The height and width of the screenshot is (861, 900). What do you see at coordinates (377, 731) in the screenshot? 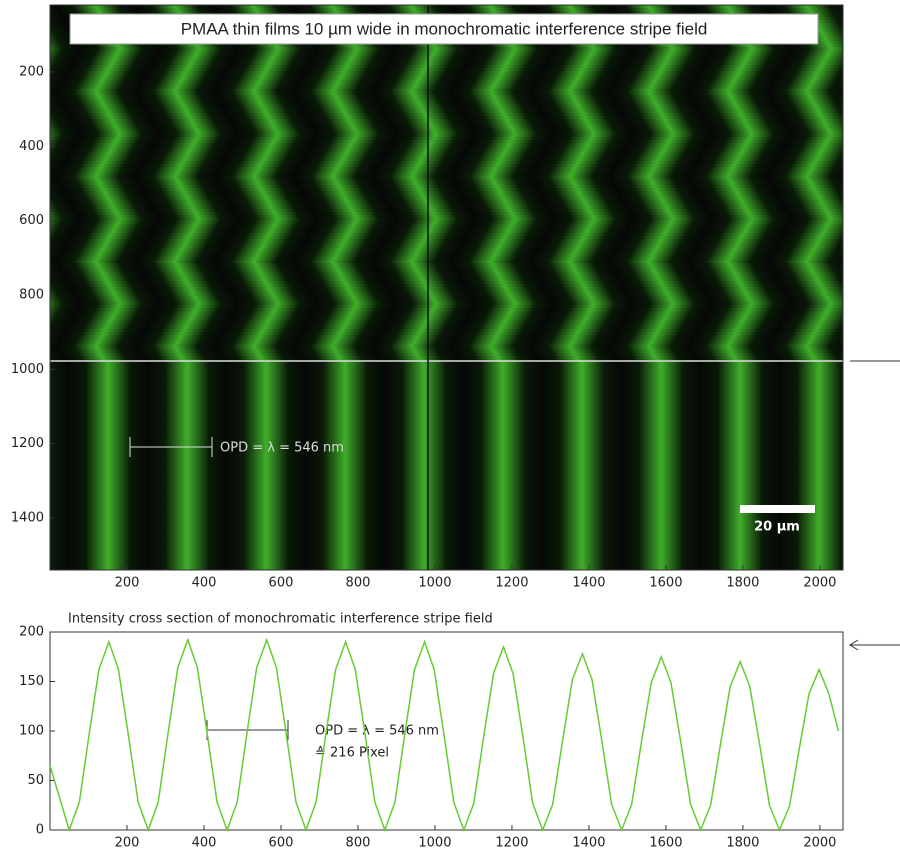
I see `annotation: OPD = λ = 546 nm` at bounding box center [377, 731].